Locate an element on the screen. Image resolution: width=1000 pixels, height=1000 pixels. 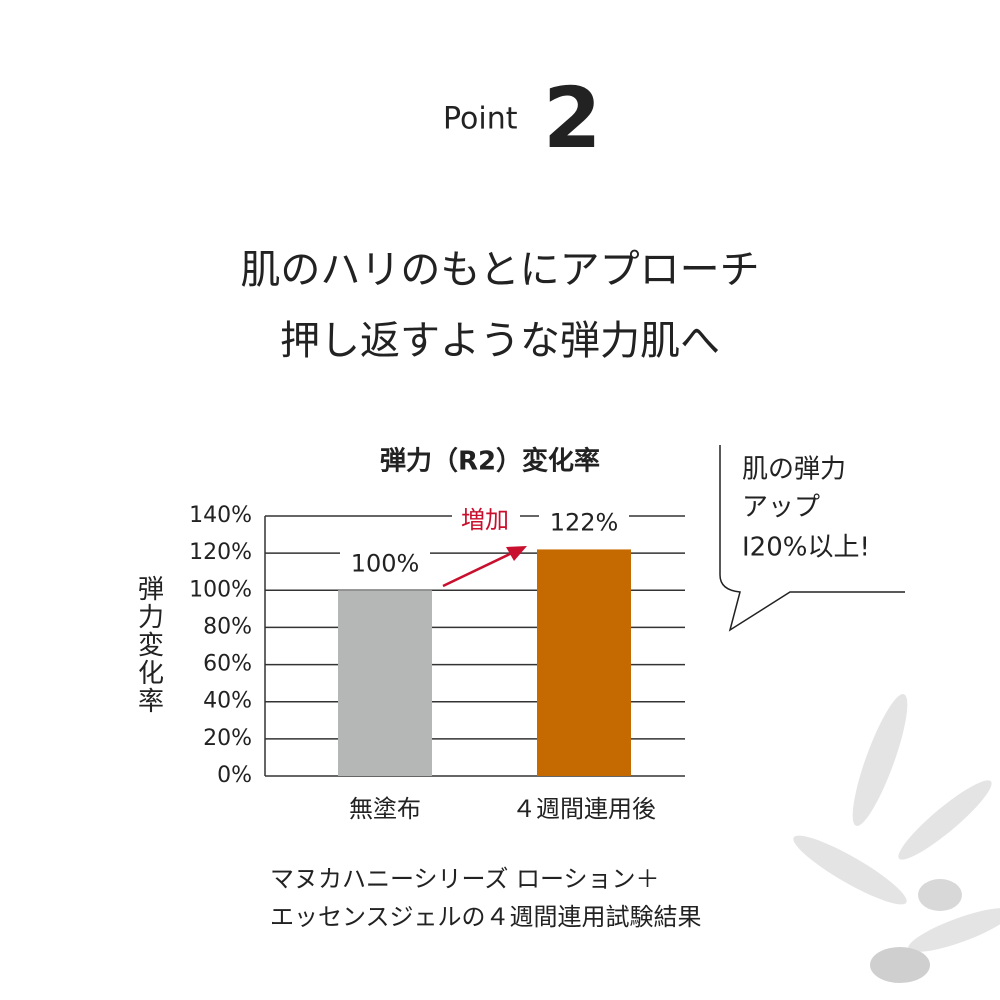
bubble-text: I20%以上! is located at coordinates (806, 548).